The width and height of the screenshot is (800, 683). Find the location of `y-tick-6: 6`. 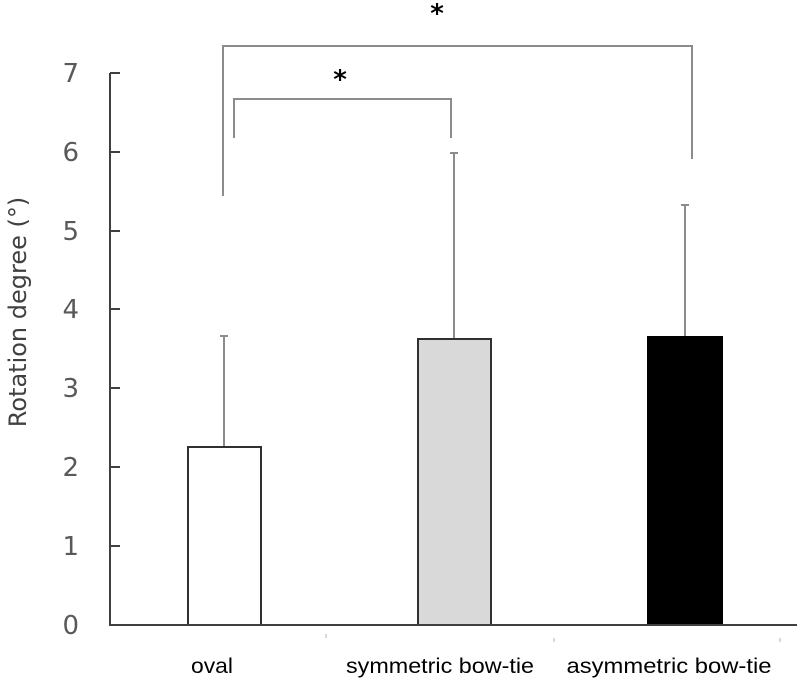

y-tick-6: 6 is located at coordinates (70, 153).